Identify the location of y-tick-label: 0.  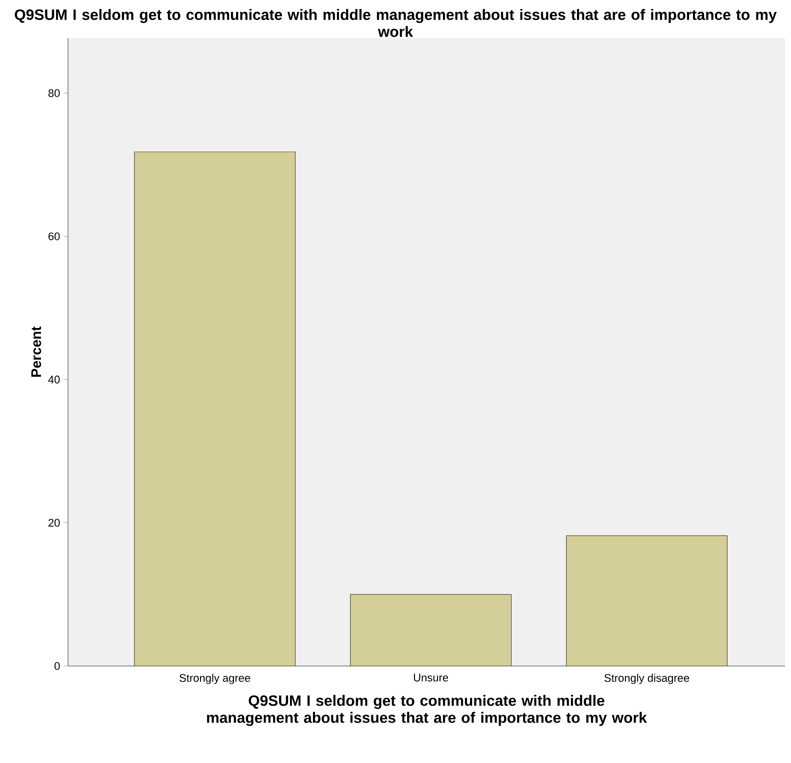
(57, 666).